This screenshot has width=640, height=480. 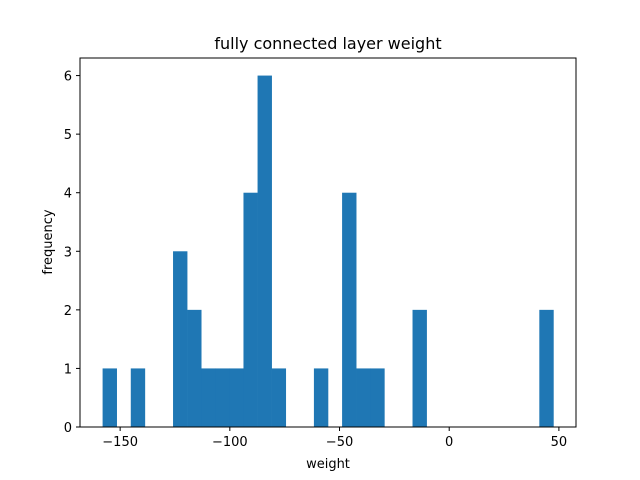 What do you see at coordinates (449, 442) in the screenshot?
I see `x-tick-label: 0` at bounding box center [449, 442].